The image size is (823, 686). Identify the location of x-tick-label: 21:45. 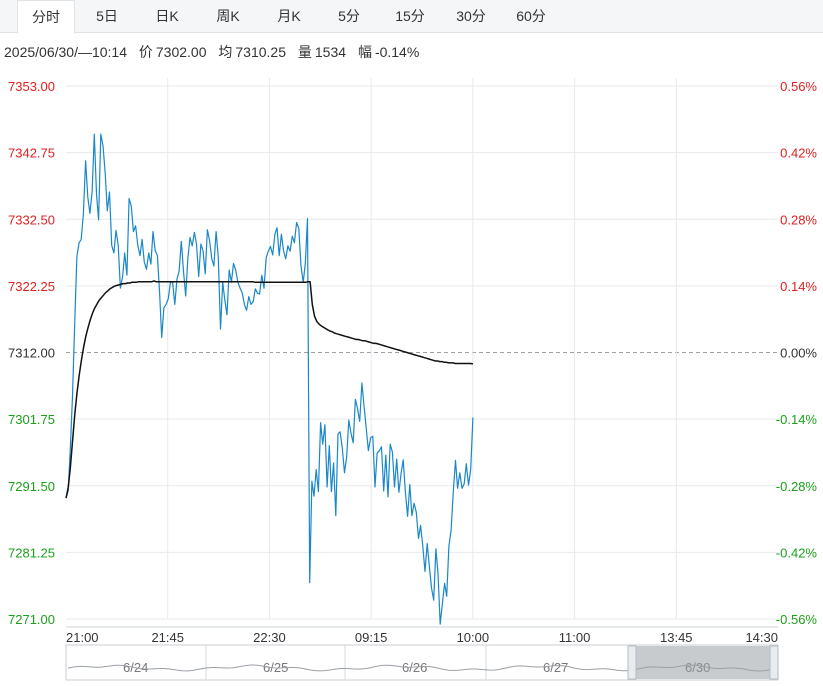
(167, 637).